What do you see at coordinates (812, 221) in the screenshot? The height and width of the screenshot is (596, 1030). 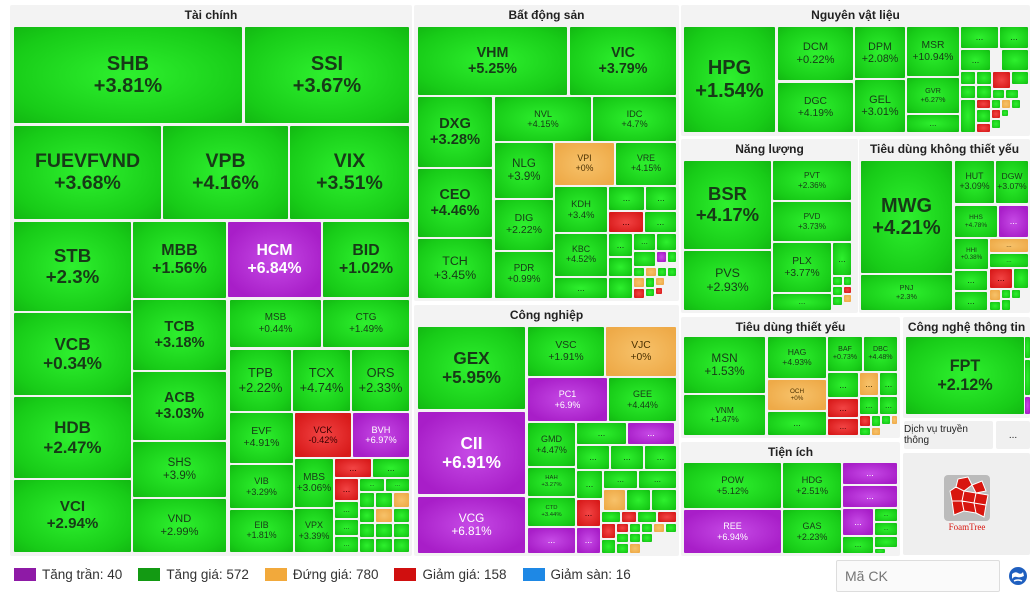 I see `stock-tile-pvd: PVD +3.73%` at bounding box center [812, 221].